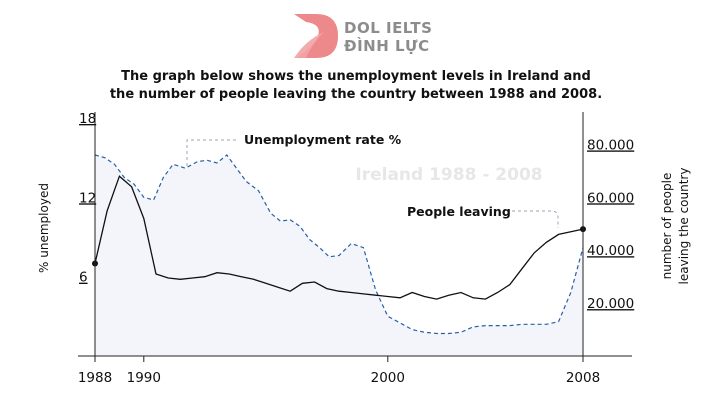 The height and width of the screenshot is (401, 712). I want to click on x-tick-label: 1990, so click(144, 378).